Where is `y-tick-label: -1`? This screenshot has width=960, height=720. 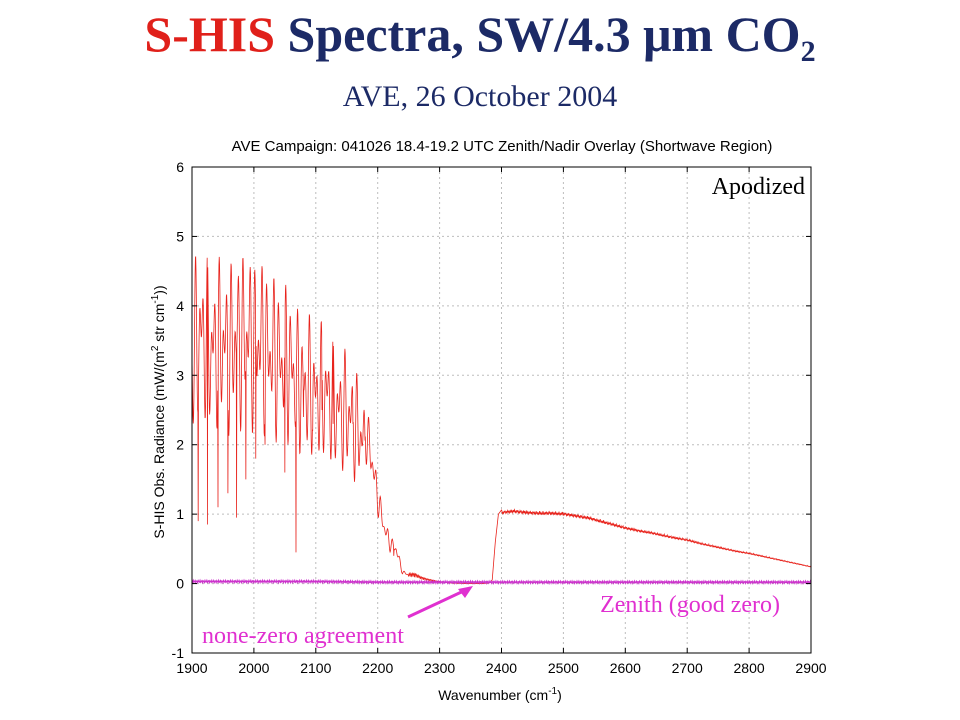
y-tick-label: -1 is located at coordinates (178, 653).